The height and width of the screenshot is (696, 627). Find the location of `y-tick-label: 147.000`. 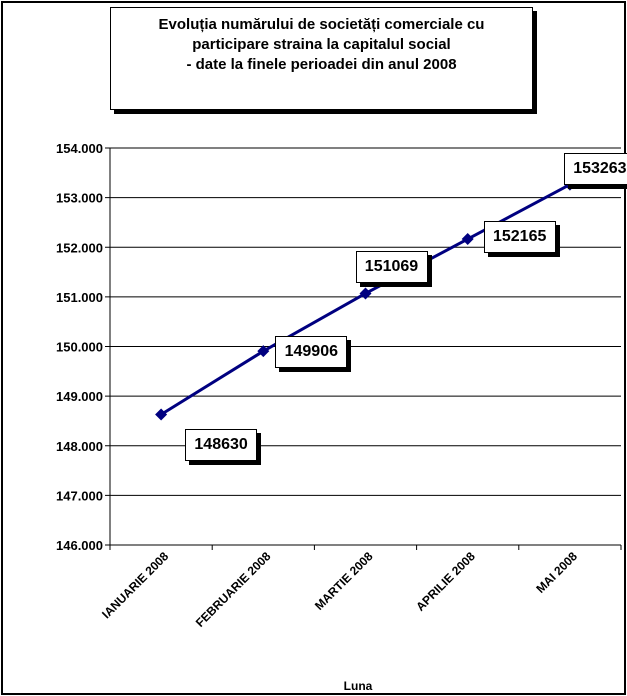

y-tick-label: 147.000 is located at coordinates (79, 495).